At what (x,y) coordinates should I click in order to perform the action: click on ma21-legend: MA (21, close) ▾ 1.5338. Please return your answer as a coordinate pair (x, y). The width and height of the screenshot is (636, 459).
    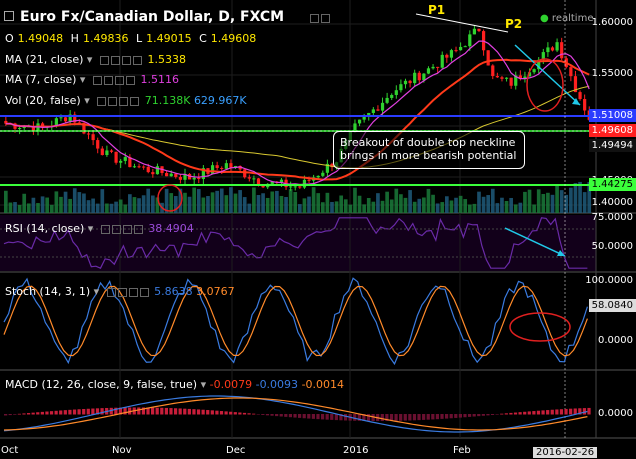
    Looking at the image, I should click on (95, 60).